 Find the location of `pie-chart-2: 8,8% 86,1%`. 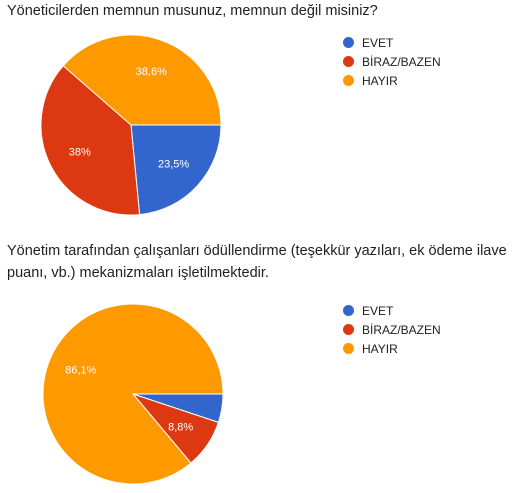

pie-chart-2: 8,8% 86,1% is located at coordinates (133, 394).